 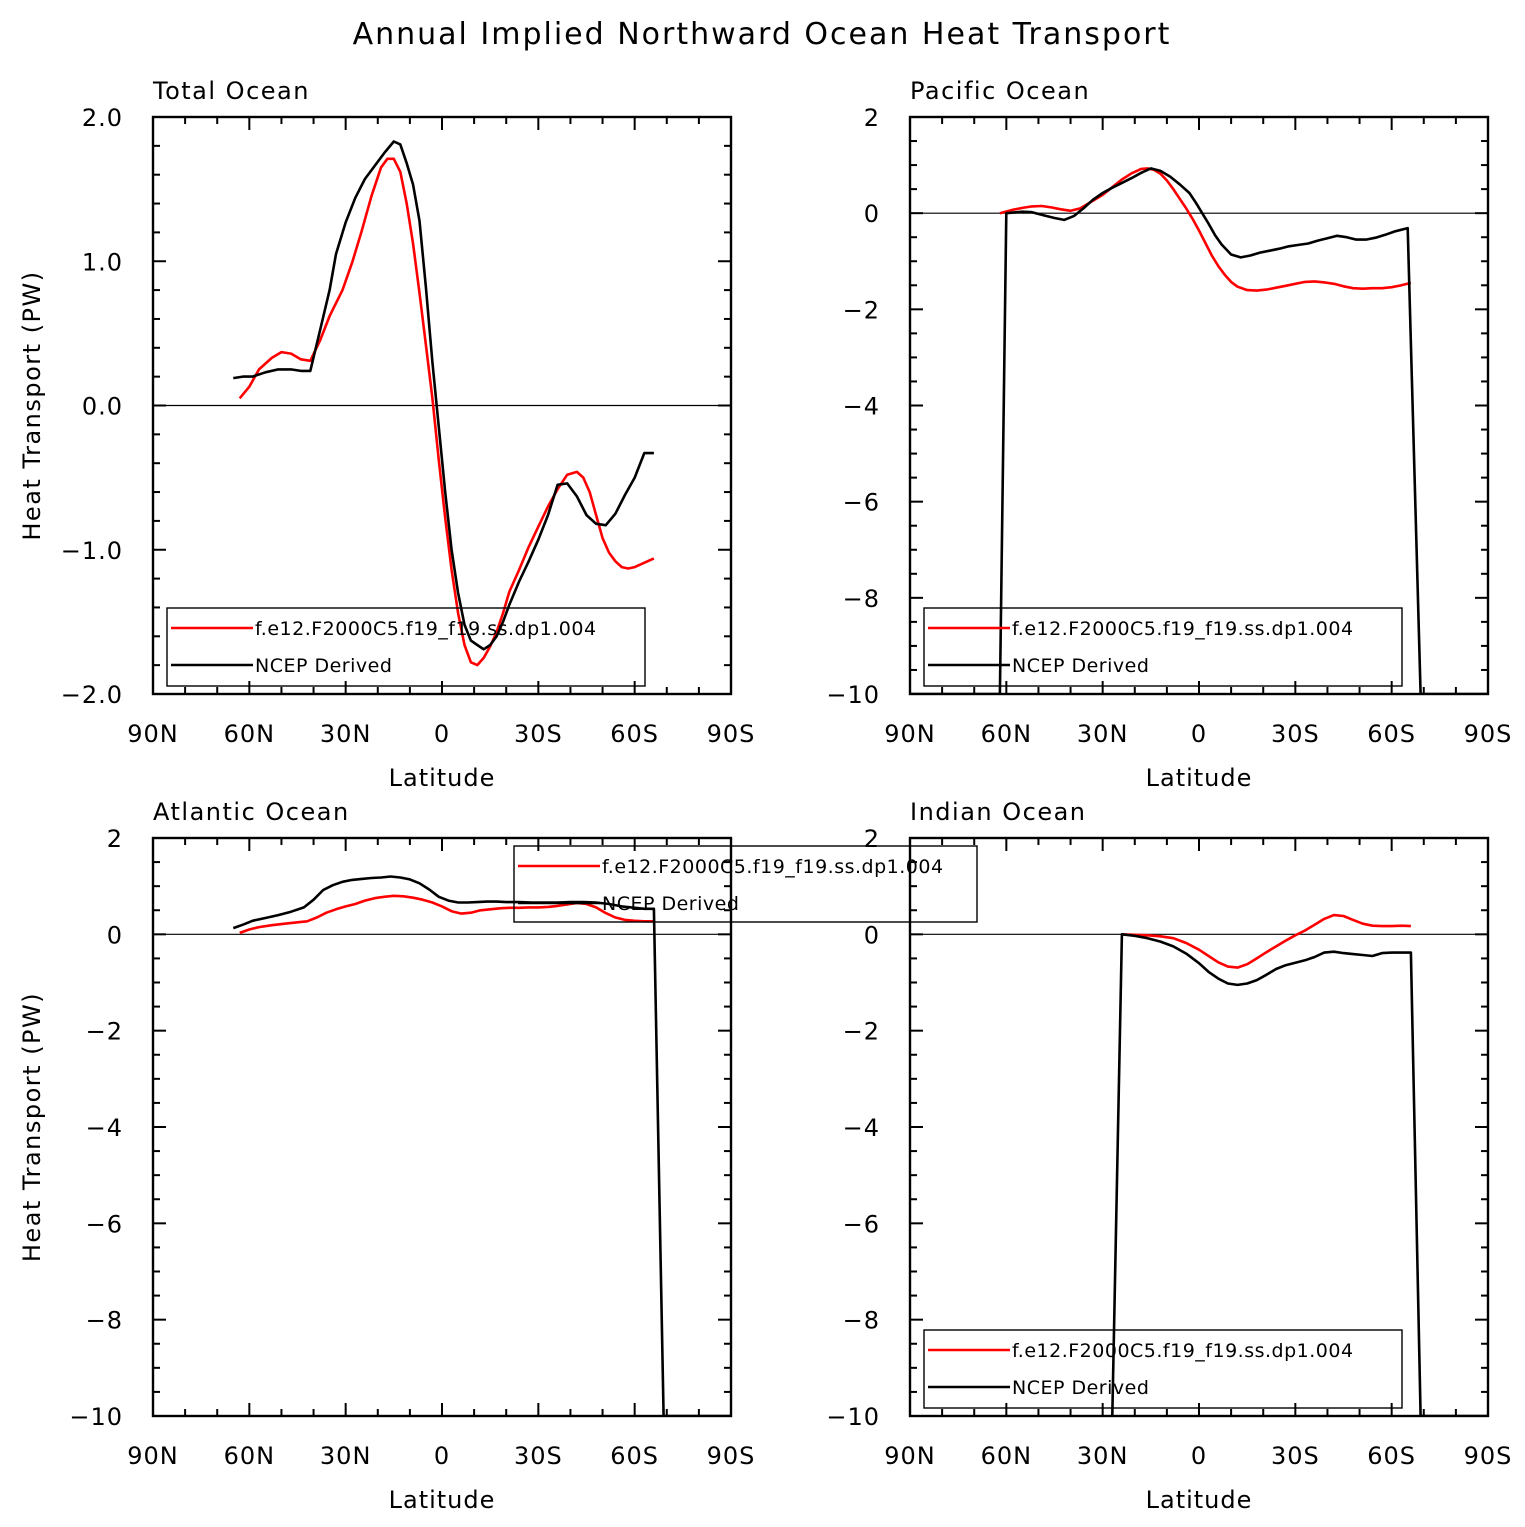 I want to click on y-tick-label: −1.0, so click(x=92, y=551).